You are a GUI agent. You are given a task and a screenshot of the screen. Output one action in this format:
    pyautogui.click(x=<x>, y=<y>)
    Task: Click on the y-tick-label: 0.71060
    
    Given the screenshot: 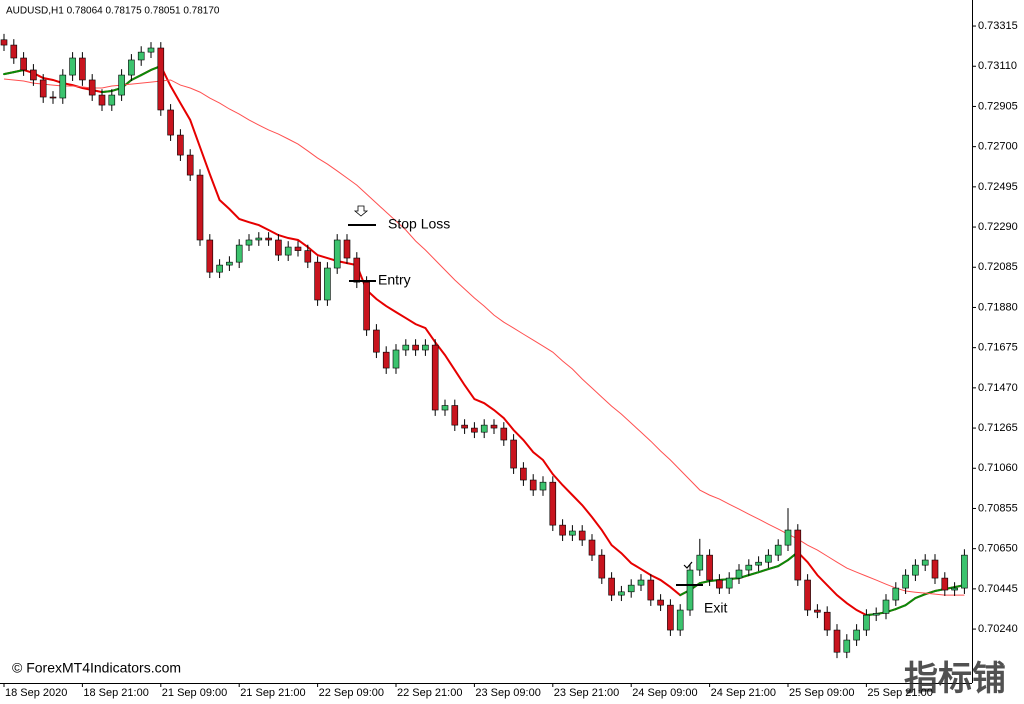 What is the action you would take?
    pyautogui.click(x=998, y=468)
    